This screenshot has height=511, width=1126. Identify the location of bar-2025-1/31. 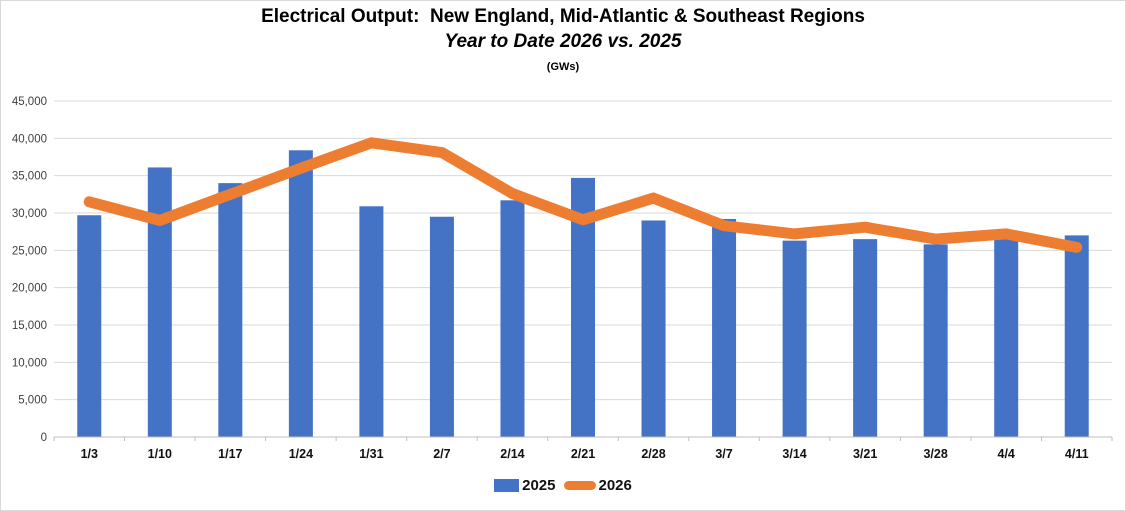
(371, 321).